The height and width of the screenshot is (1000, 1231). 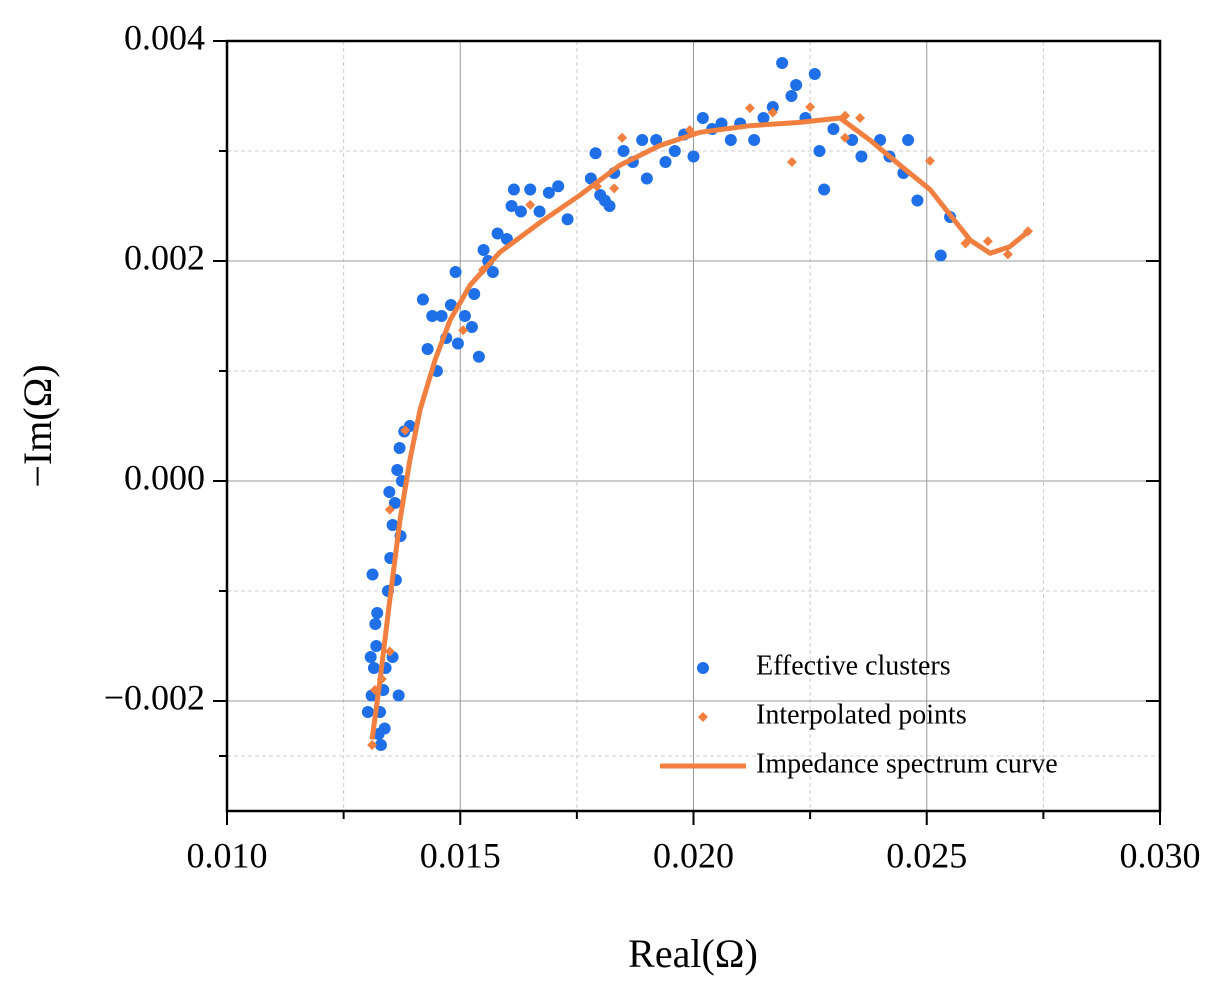 What do you see at coordinates (907, 763) in the screenshot?
I see `legend-label: Impedance spectrum curve` at bounding box center [907, 763].